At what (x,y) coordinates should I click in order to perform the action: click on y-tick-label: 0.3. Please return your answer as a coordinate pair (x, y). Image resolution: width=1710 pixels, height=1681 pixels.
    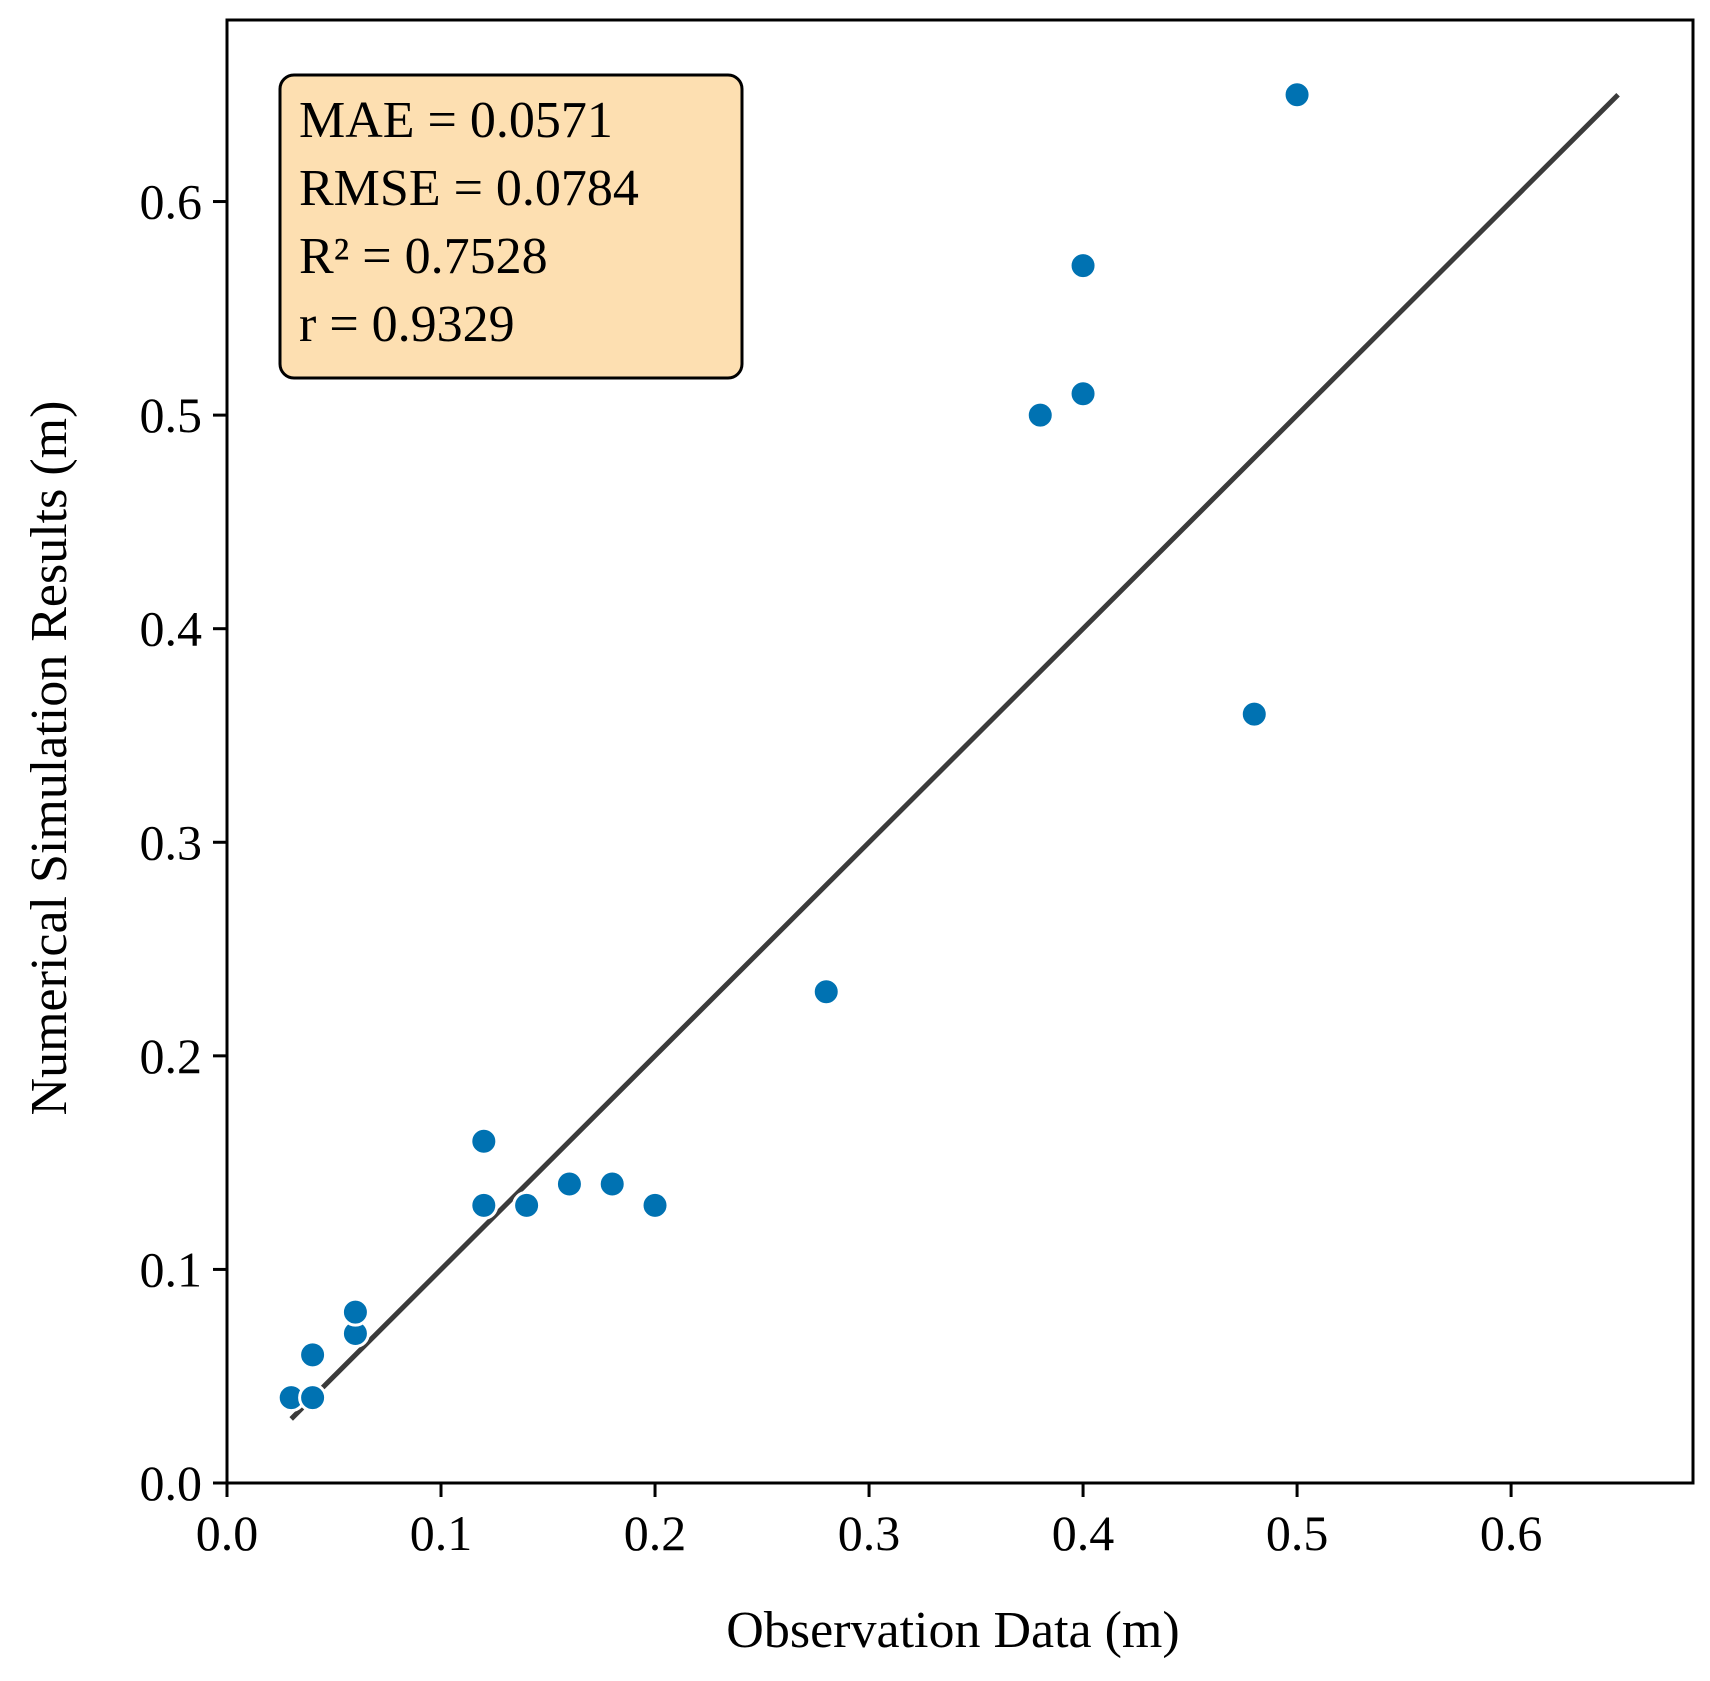
    Looking at the image, I should click on (171, 842).